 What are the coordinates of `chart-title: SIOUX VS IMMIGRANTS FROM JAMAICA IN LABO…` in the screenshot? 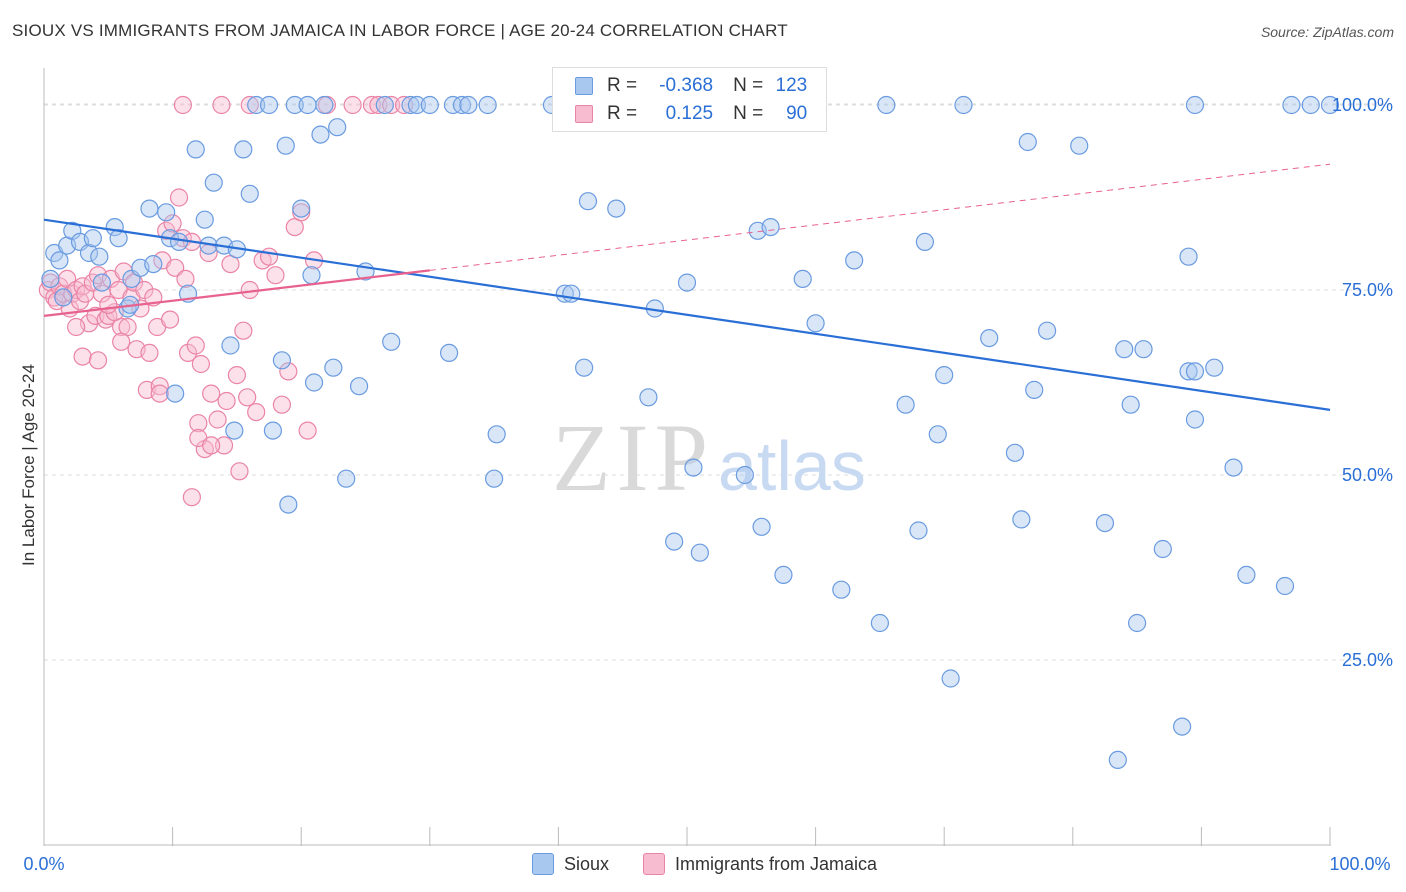 It's located at (400, 30).